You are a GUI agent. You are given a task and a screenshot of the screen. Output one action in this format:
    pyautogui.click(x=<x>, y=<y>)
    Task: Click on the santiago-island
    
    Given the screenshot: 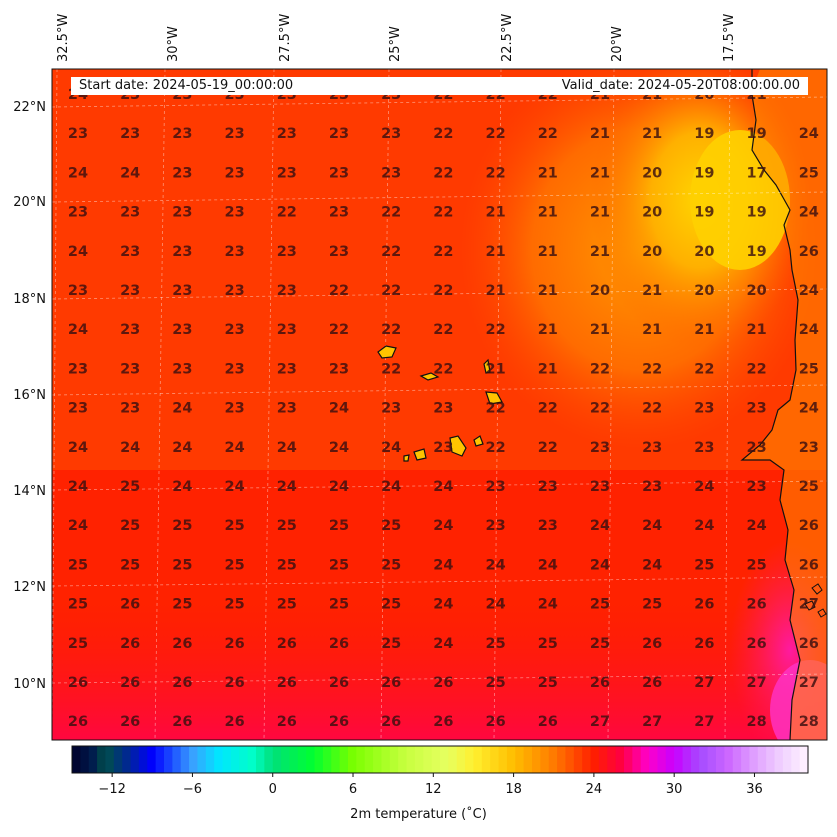 What is the action you would take?
    pyautogui.click(x=458, y=446)
    